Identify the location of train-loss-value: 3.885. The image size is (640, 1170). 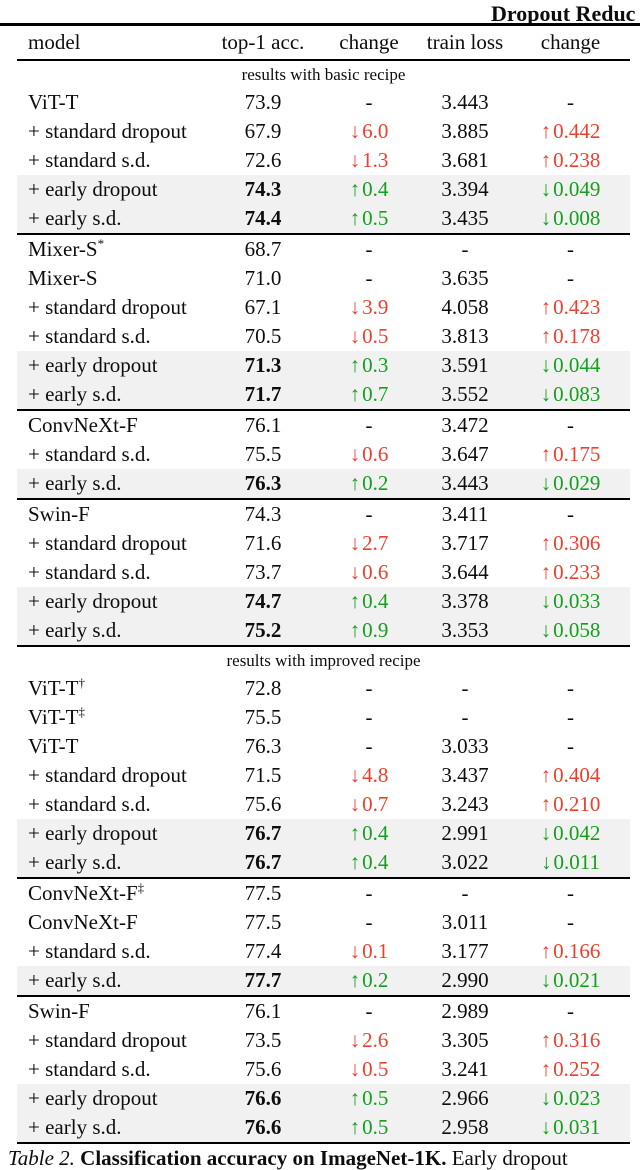
(465, 131).